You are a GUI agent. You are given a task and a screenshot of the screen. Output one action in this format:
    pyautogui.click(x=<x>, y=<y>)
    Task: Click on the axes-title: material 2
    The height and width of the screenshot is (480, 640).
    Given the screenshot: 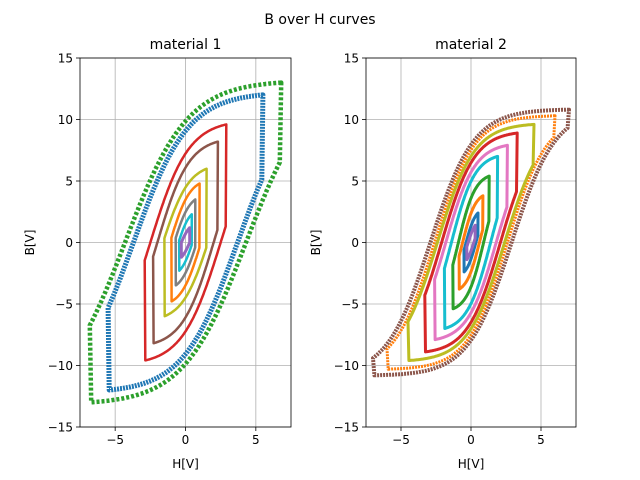 What is the action you would take?
    pyautogui.click(x=471, y=45)
    